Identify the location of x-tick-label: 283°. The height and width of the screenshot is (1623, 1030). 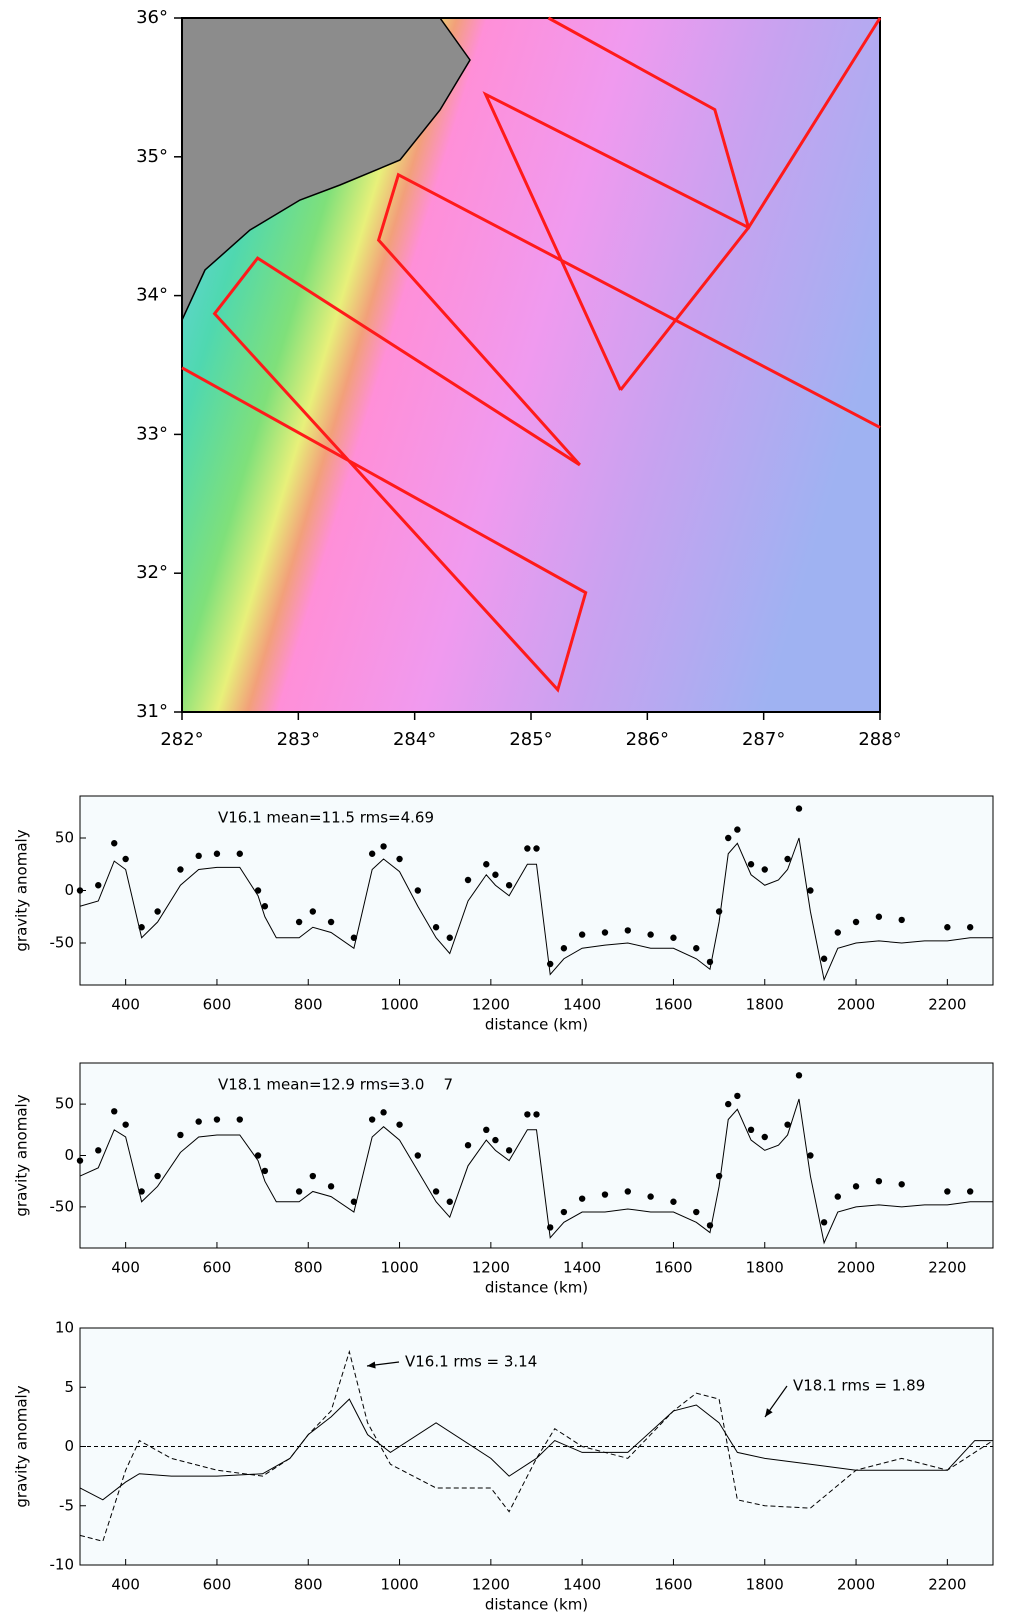
(298, 739).